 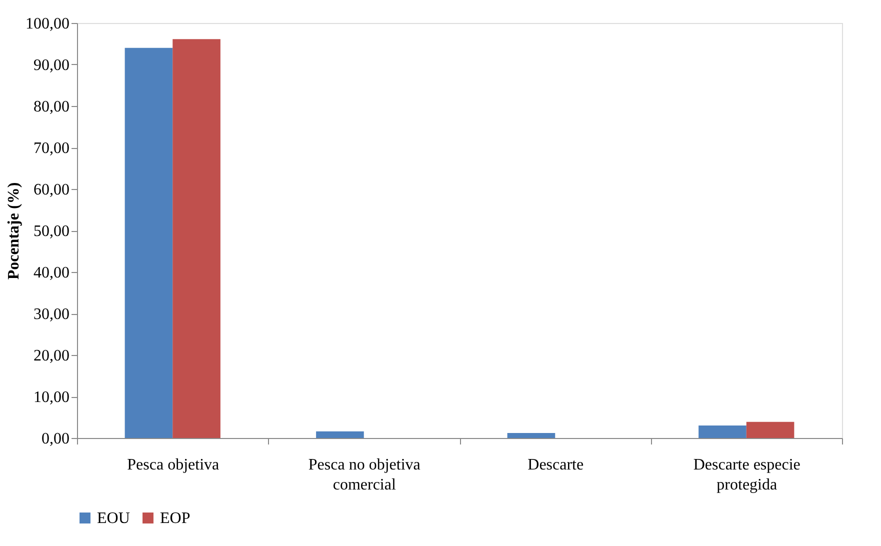 What do you see at coordinates (14, 231) in the screenshot?
I see `y-axis-title: Pocentaje (%)` at bounding box center [14, 231].